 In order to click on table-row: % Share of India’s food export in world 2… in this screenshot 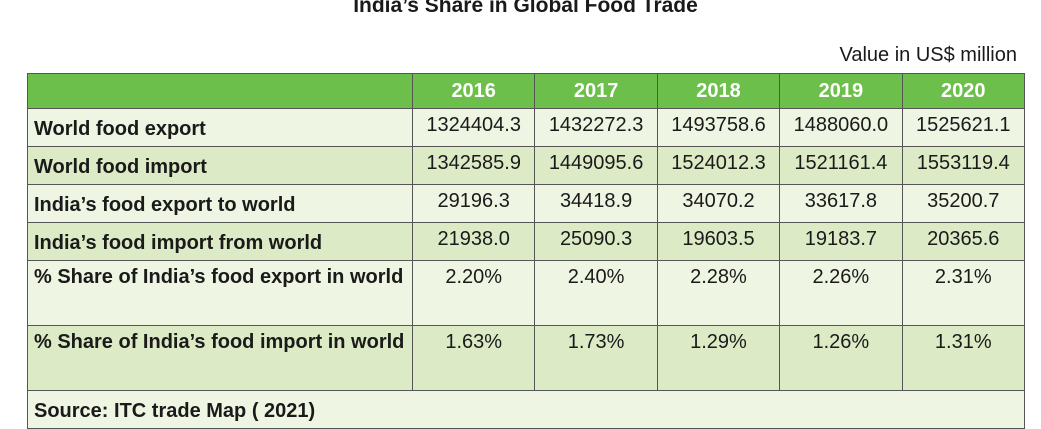, I will do `click(526, 293)`.